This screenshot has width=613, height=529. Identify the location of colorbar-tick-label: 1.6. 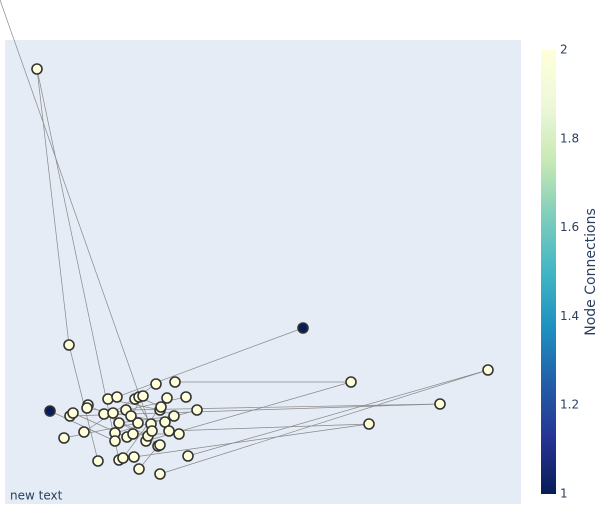
(569, 227).